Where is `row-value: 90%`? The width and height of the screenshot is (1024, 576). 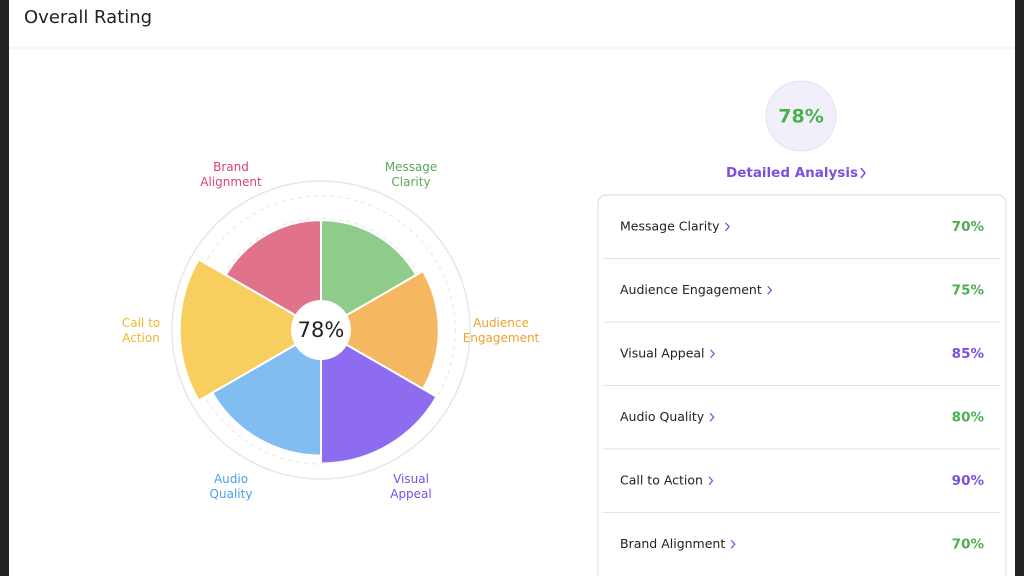
row-value: 90% is located at coordinates (968, 481).